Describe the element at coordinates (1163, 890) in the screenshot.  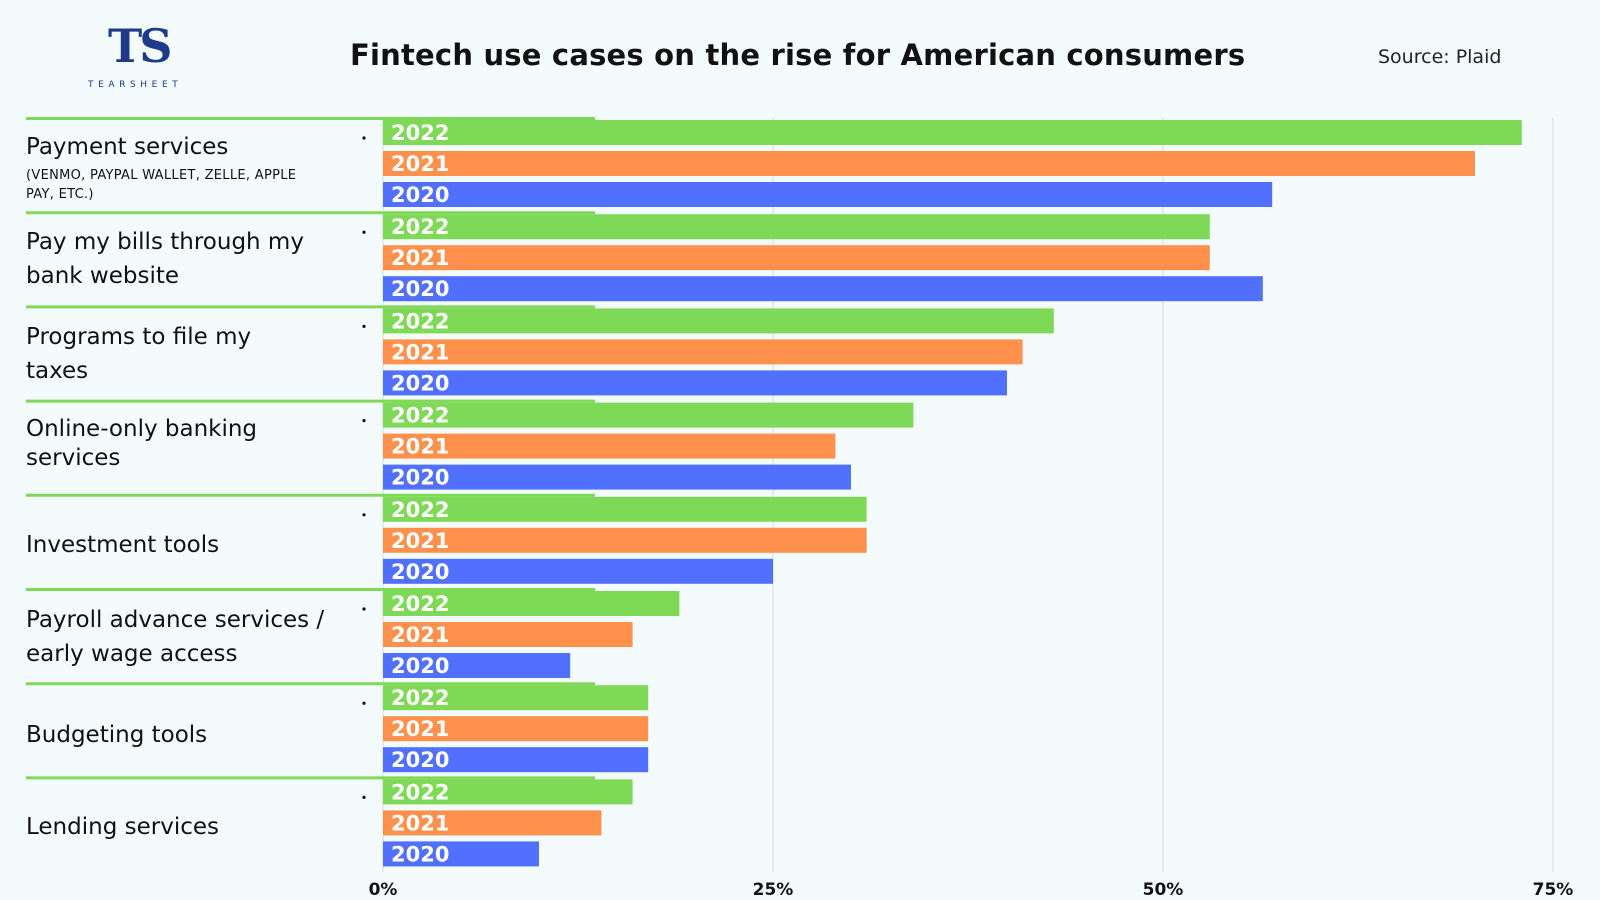
I see `x-tick-label: 50%` at that location.